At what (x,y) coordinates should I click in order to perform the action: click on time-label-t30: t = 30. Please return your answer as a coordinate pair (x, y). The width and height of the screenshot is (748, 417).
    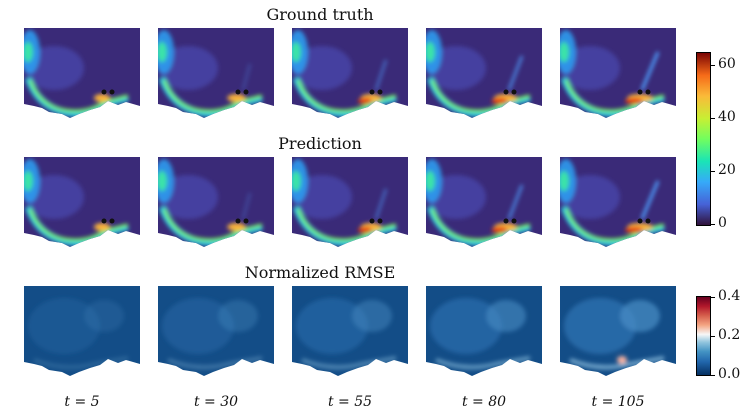
    Looking at the image, I should click on (216, 402).